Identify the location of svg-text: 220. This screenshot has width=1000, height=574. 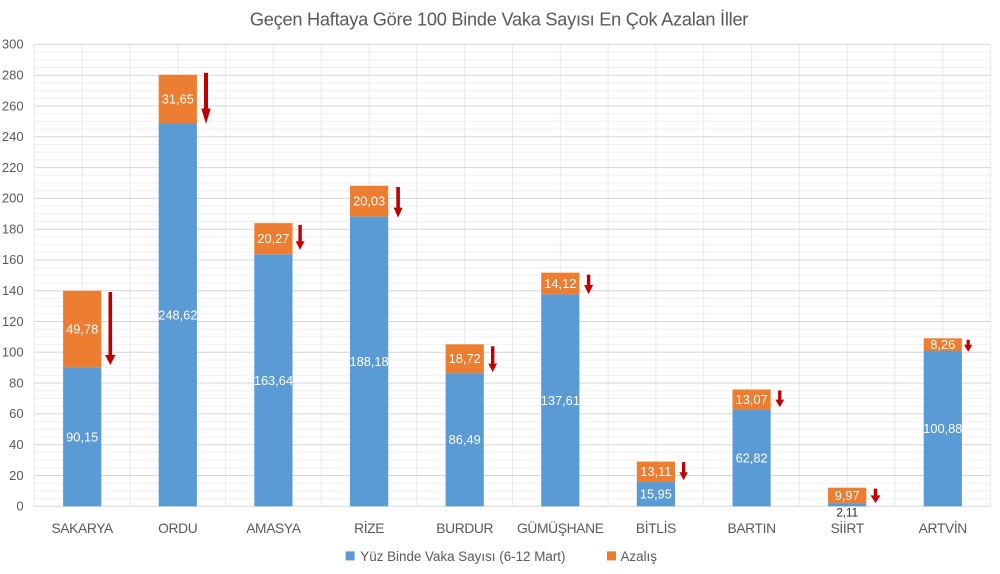
(13, 167).